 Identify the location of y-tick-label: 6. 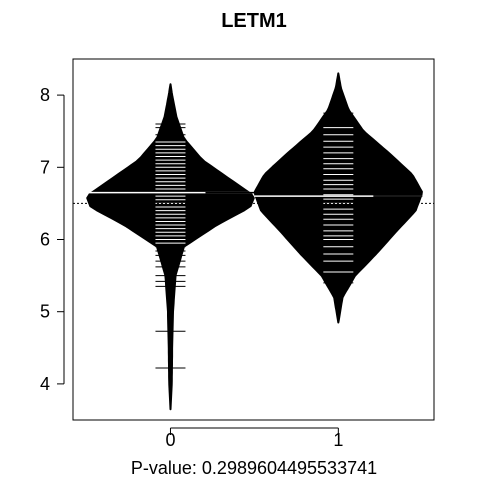
(45, 240).